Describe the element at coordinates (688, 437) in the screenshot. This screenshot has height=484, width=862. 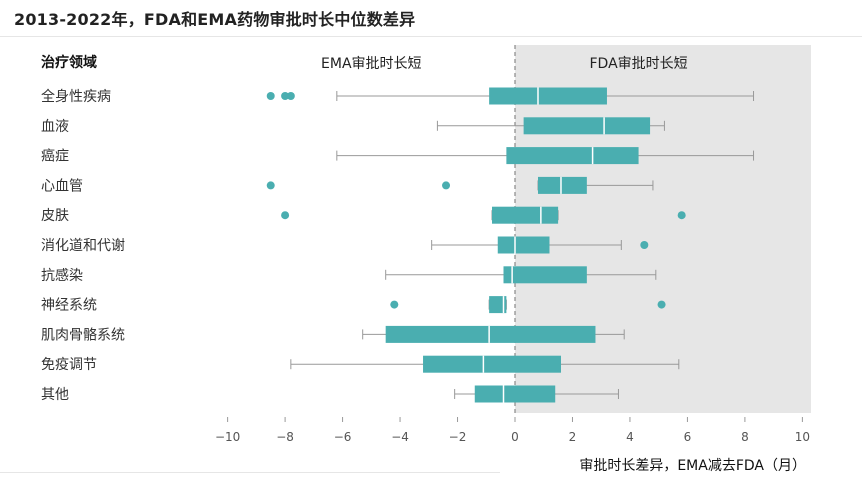
I see `x-tick-label: 6` at that location.